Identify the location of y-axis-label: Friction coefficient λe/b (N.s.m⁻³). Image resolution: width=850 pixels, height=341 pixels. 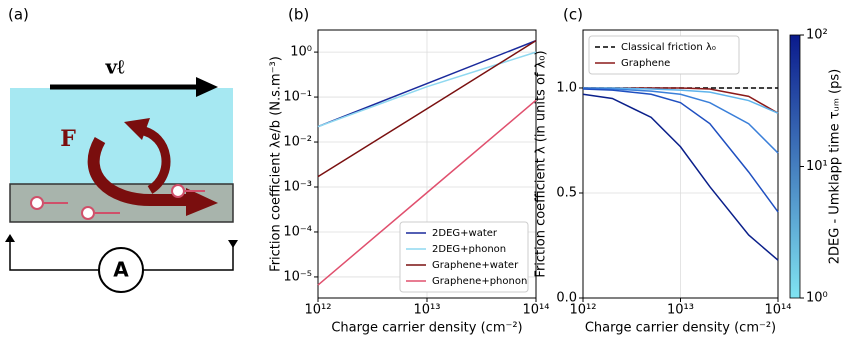
(276, 164).